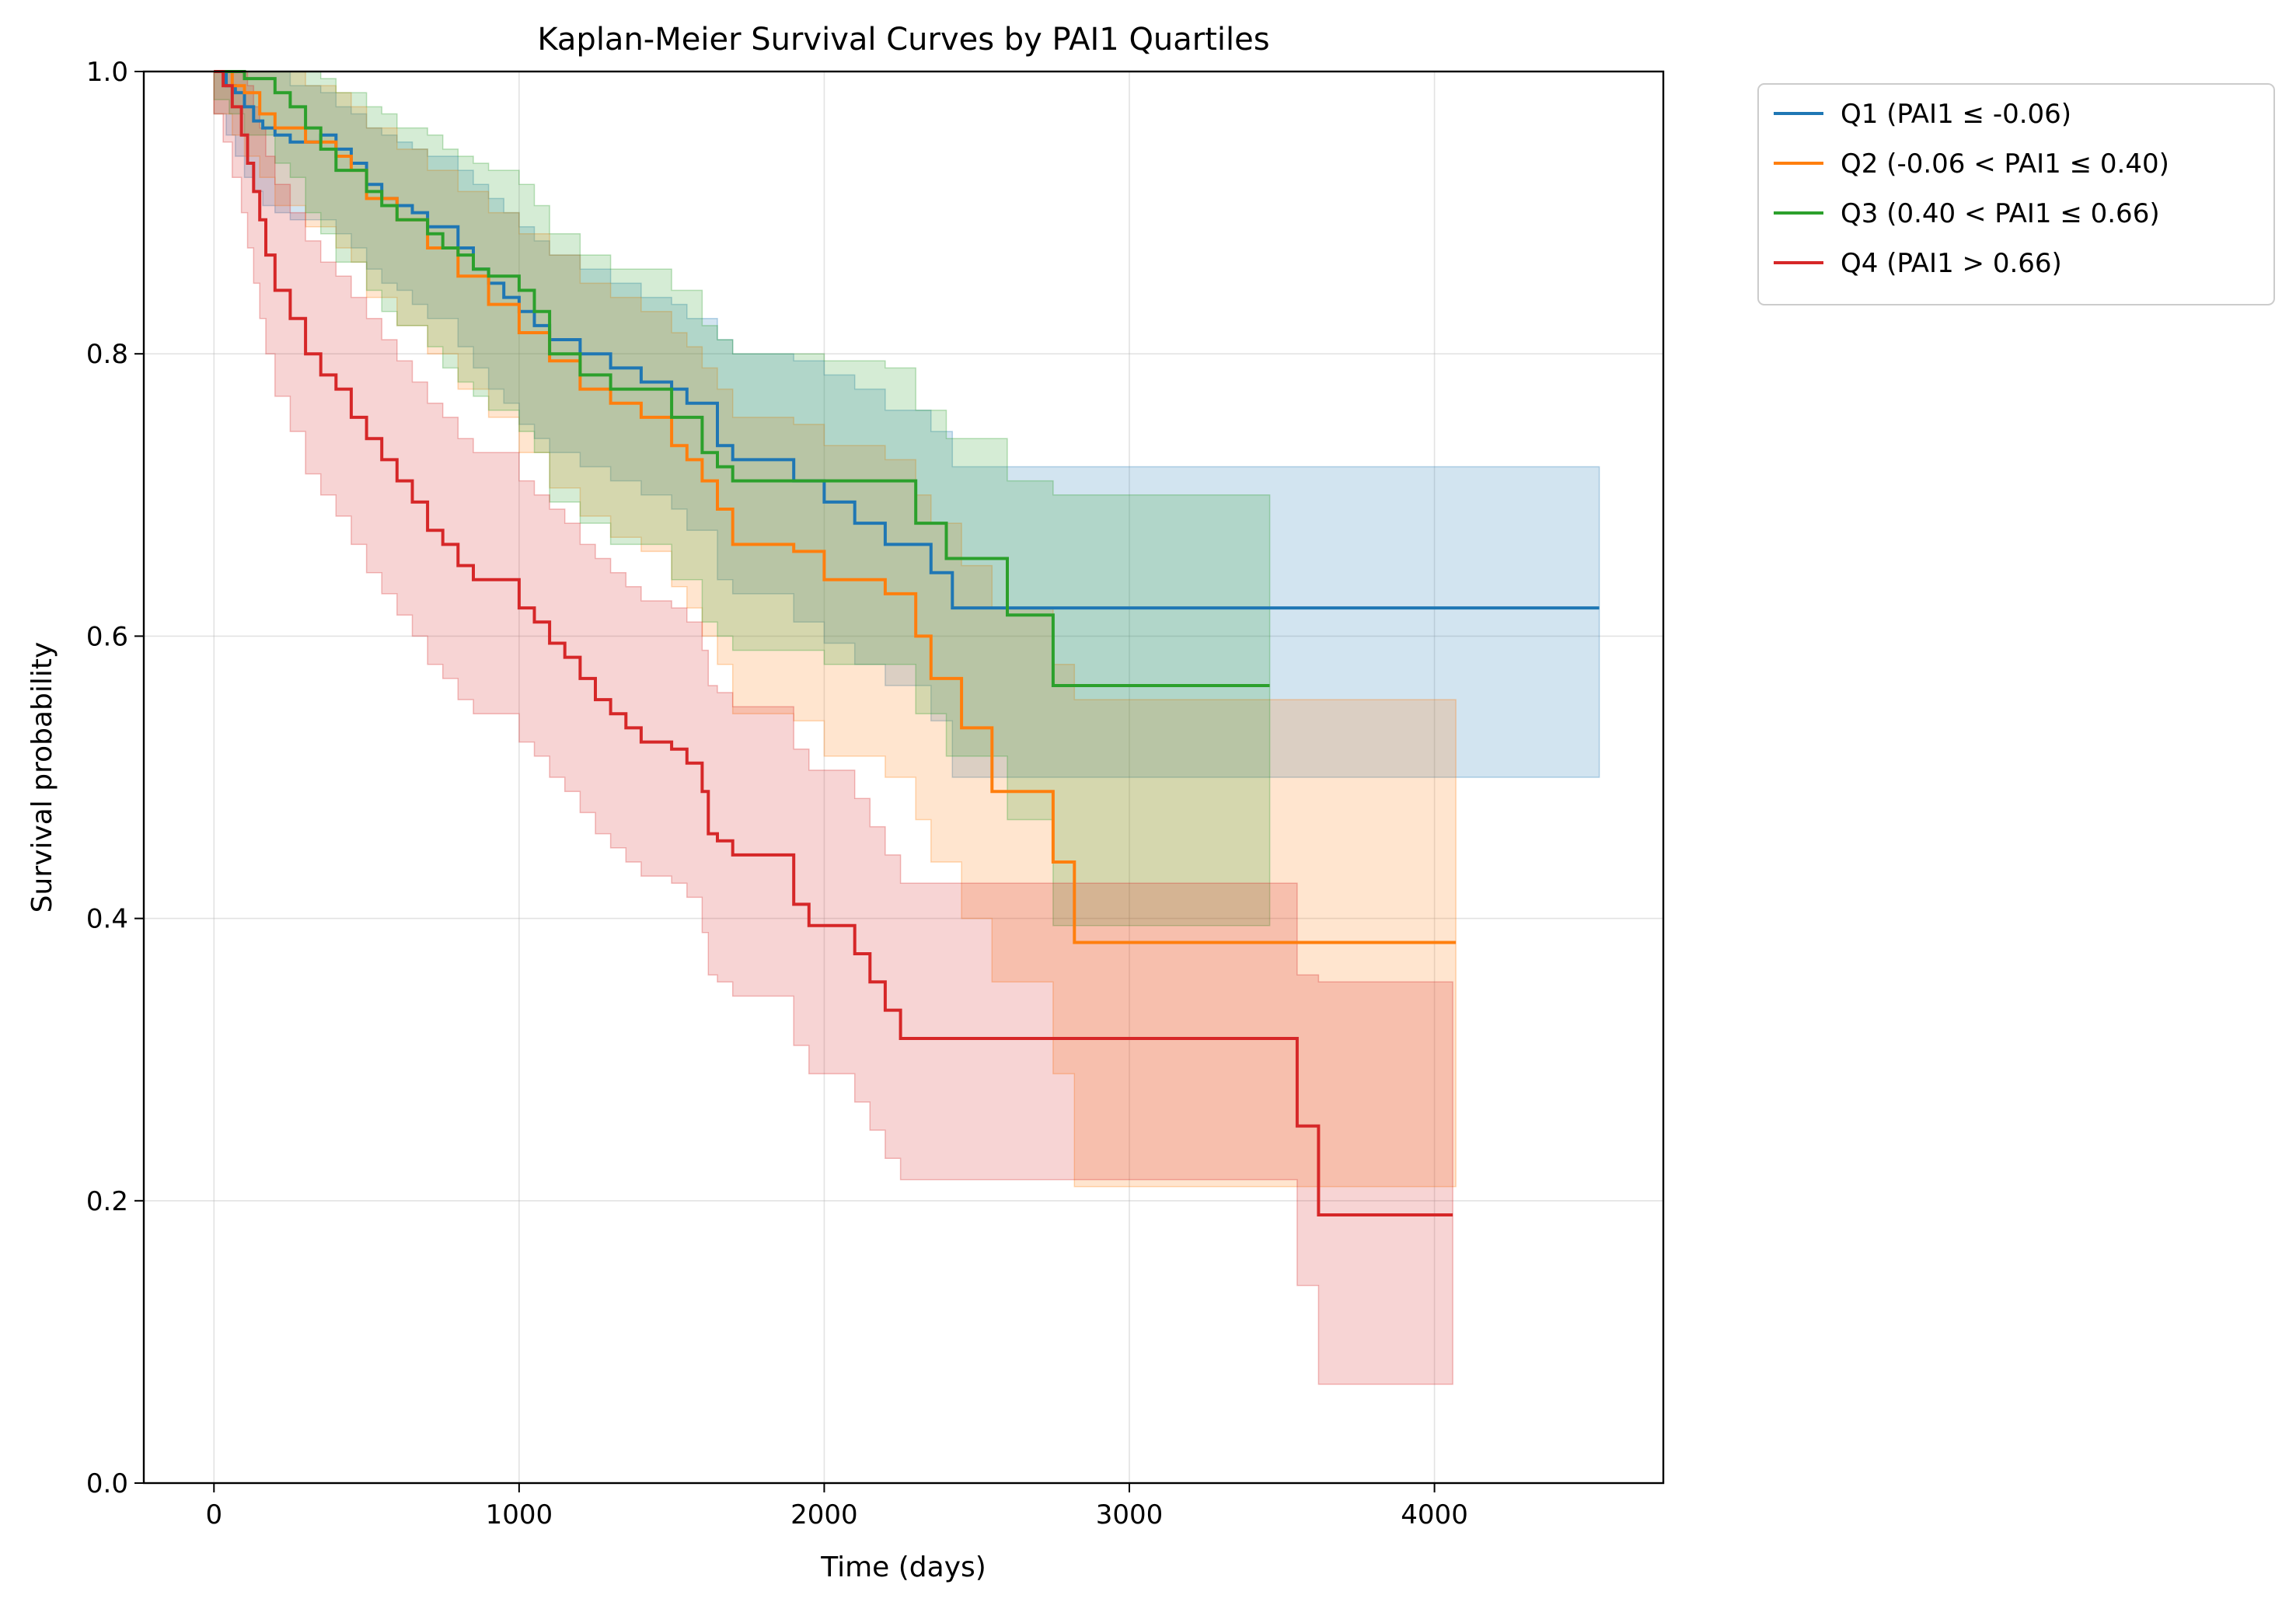  What do you see at coordinates (903, 1567) in the screenshot?
I see `x-axis-label: Time (days)` at bounding box center [903, 1567].